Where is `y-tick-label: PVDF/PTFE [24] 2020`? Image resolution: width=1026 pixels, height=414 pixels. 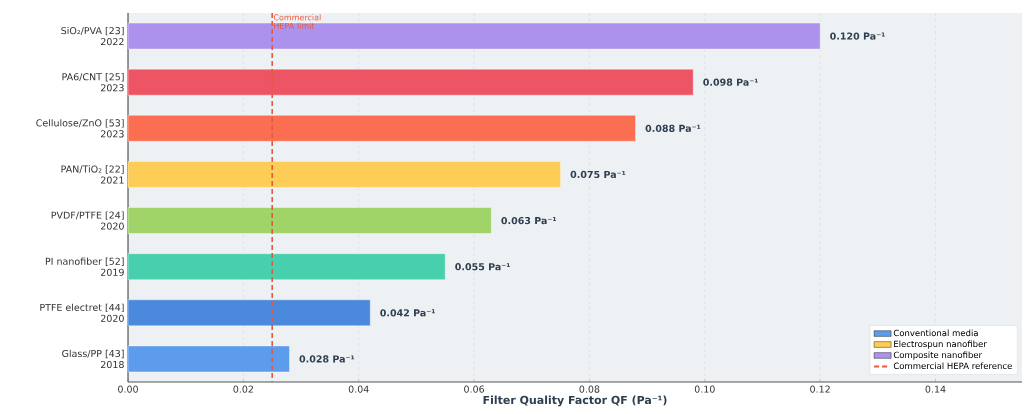
y-tick-label: PVDF/PTFE [24] 2020 is located at coordinates (87, 220).